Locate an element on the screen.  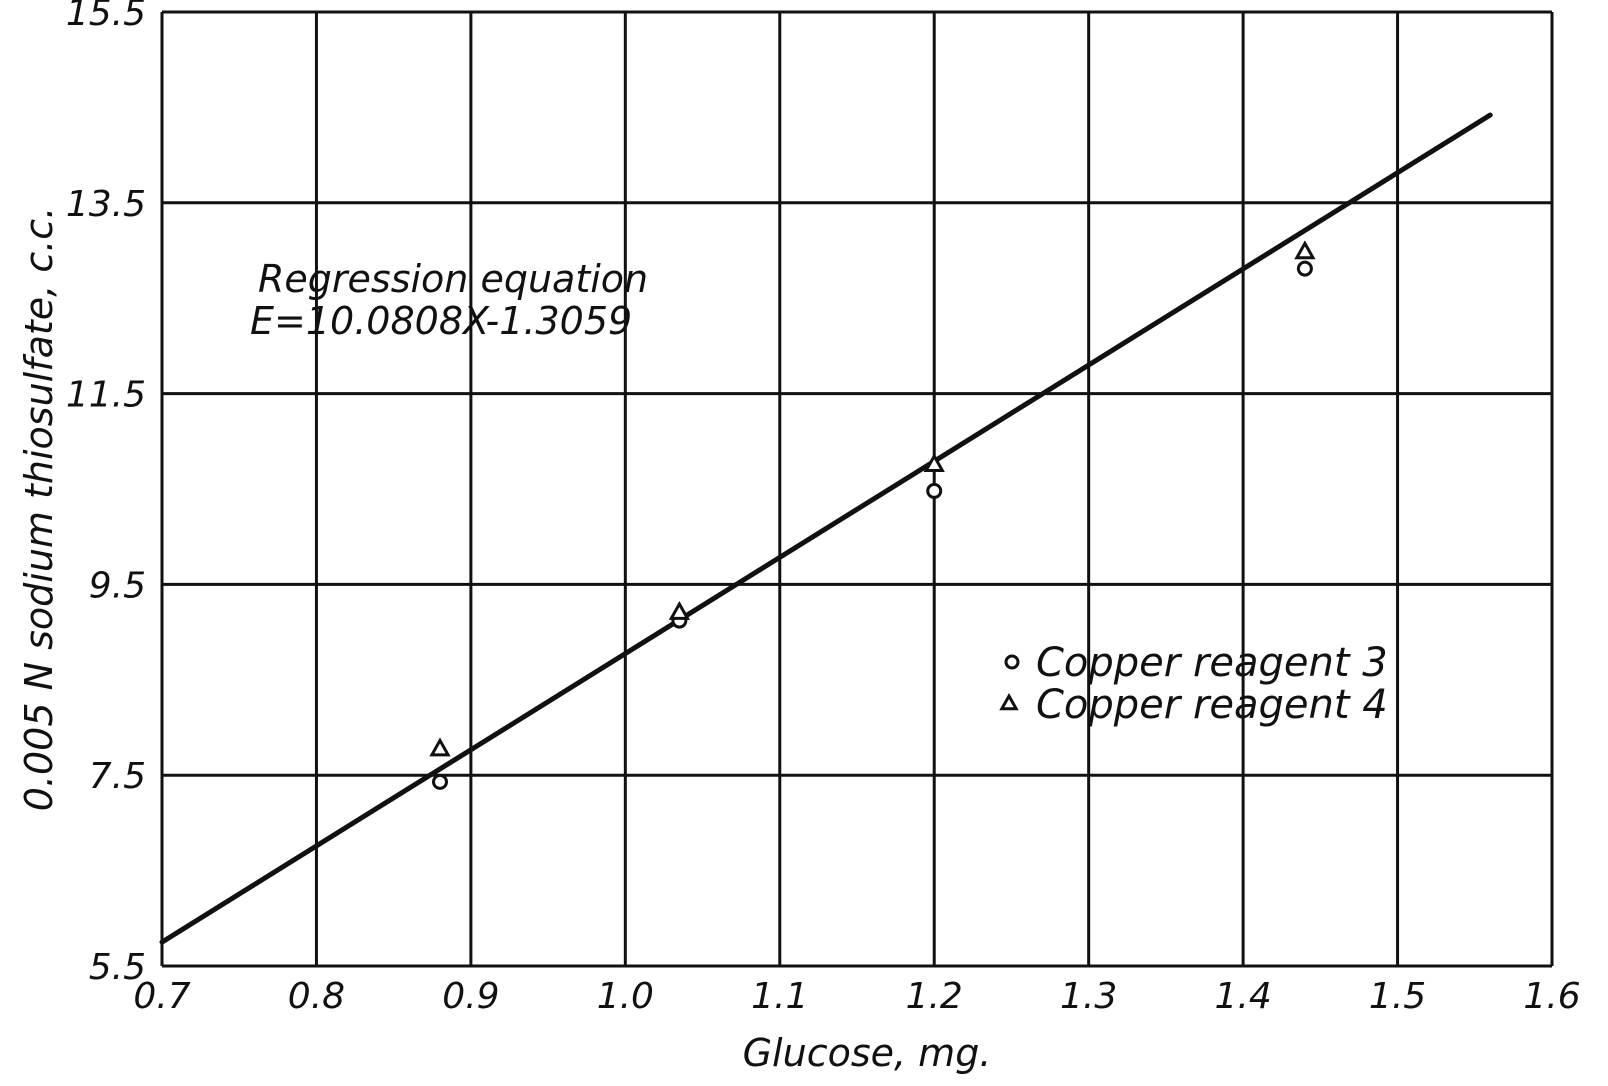
x-tick-label: 1.4 is located at coordinates (1242, 996).